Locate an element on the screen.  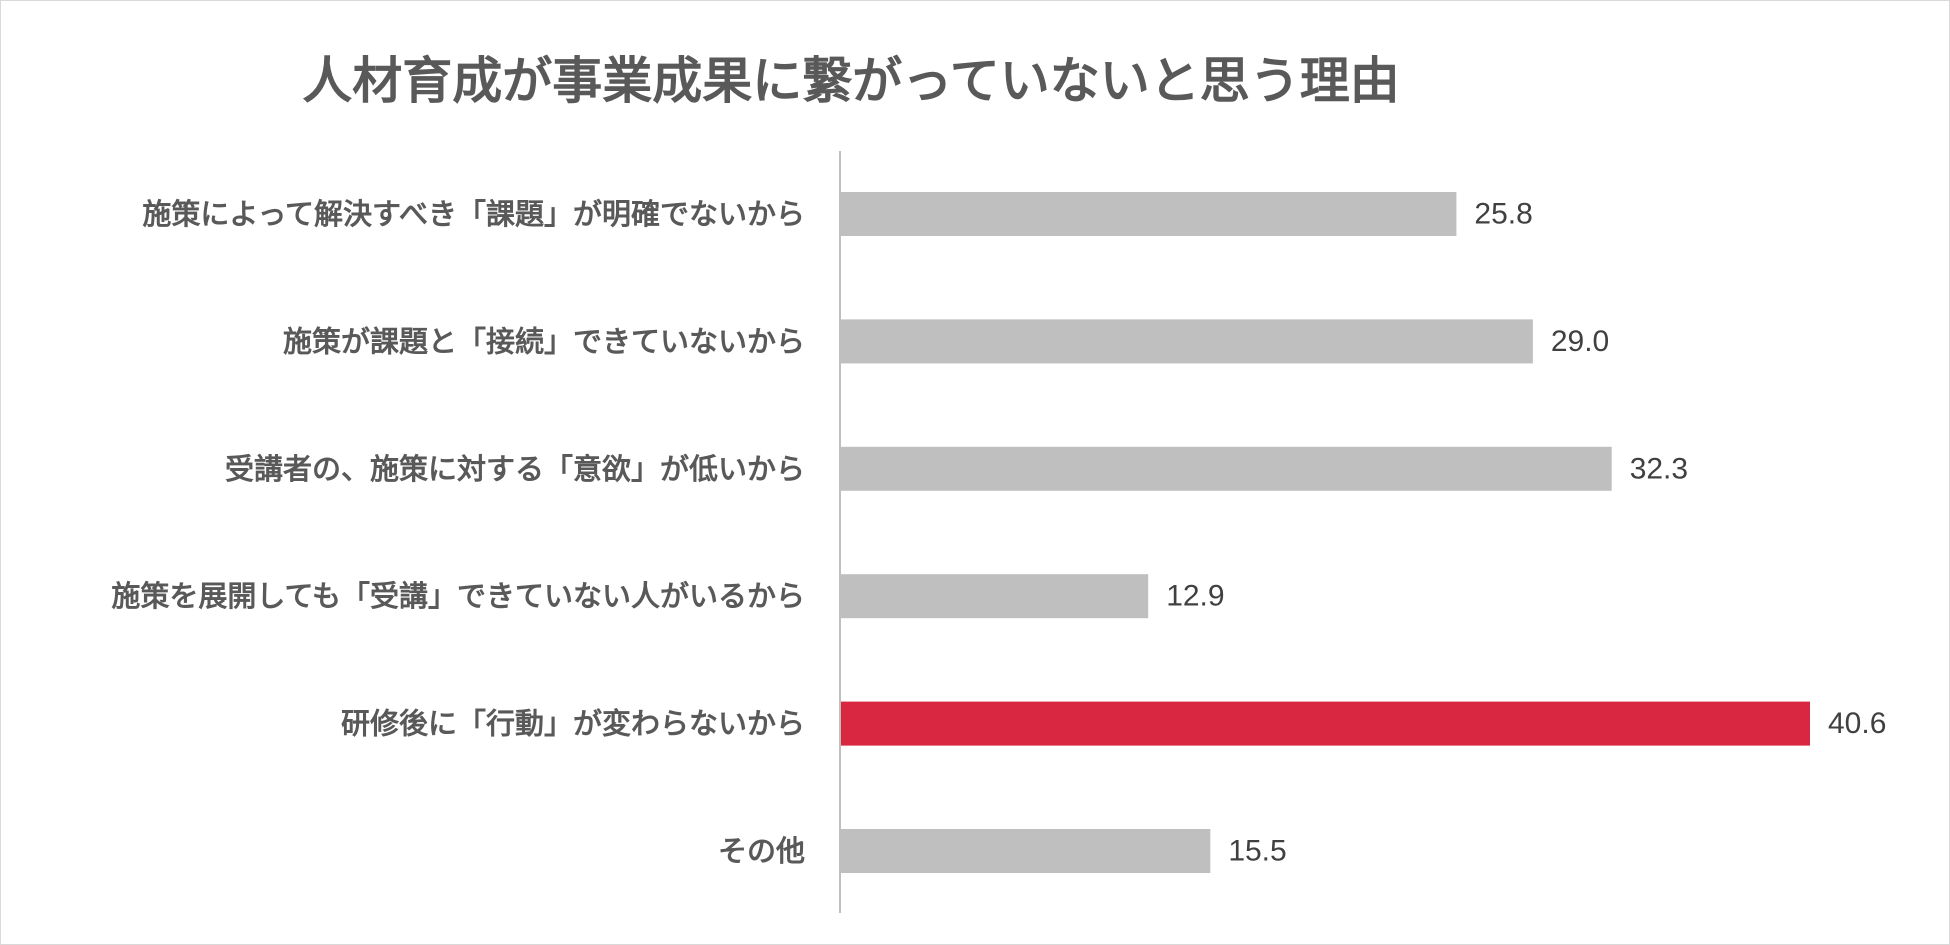
data-label: 25.8 is located at coordinates (1503, 214).